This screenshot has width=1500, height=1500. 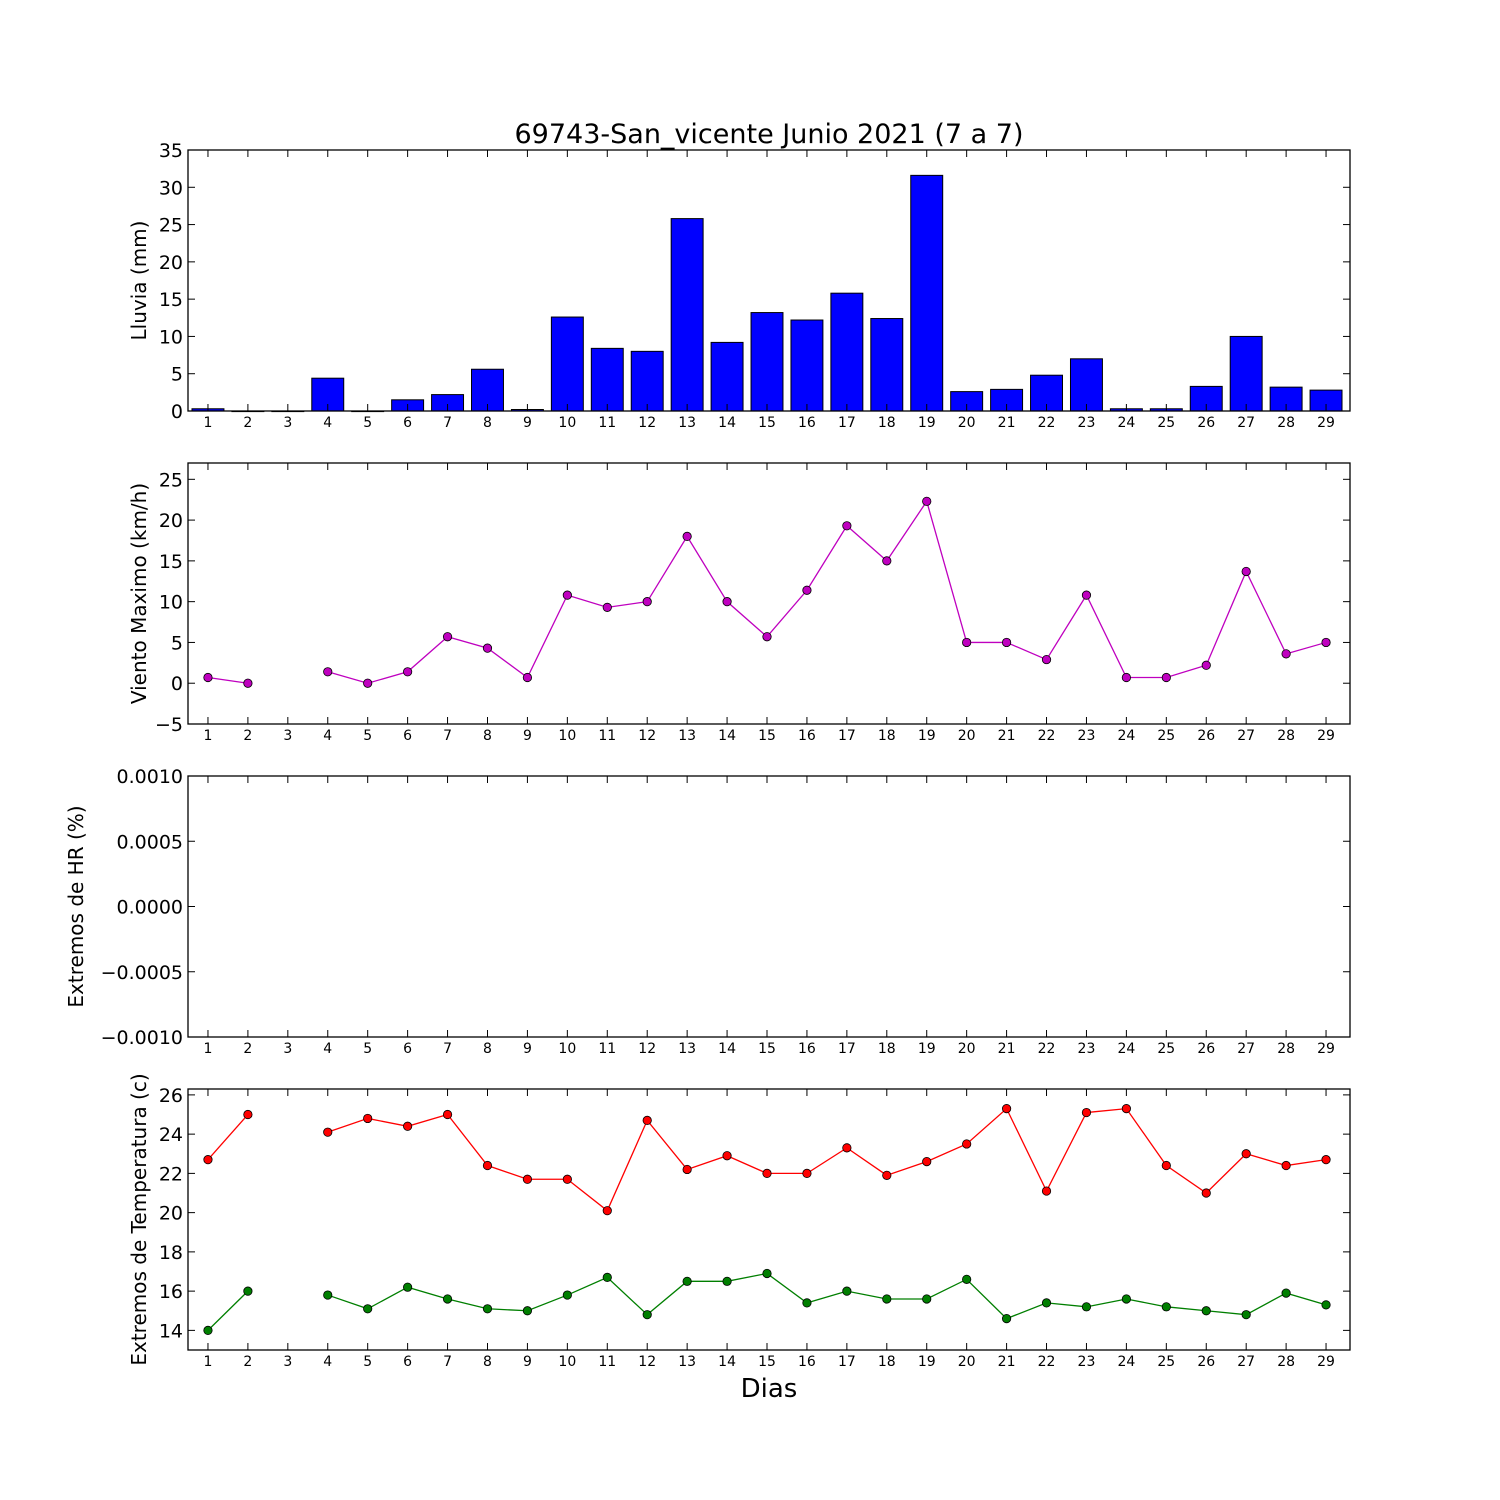 I want to click on panel-2-frame, so click(x=769, y=593).